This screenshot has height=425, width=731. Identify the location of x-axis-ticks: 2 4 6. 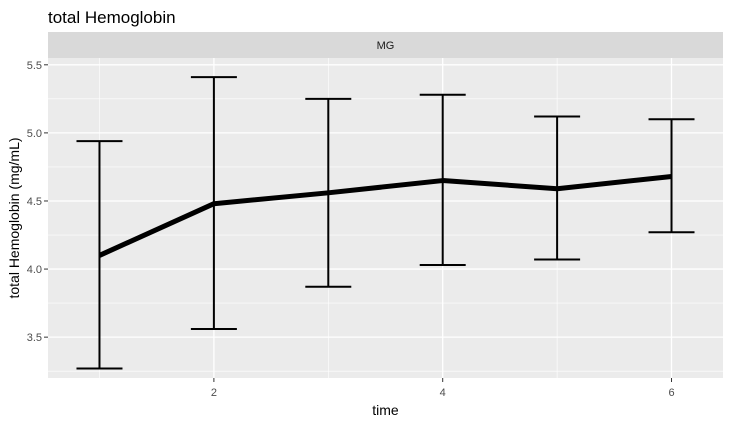
(443, 388).